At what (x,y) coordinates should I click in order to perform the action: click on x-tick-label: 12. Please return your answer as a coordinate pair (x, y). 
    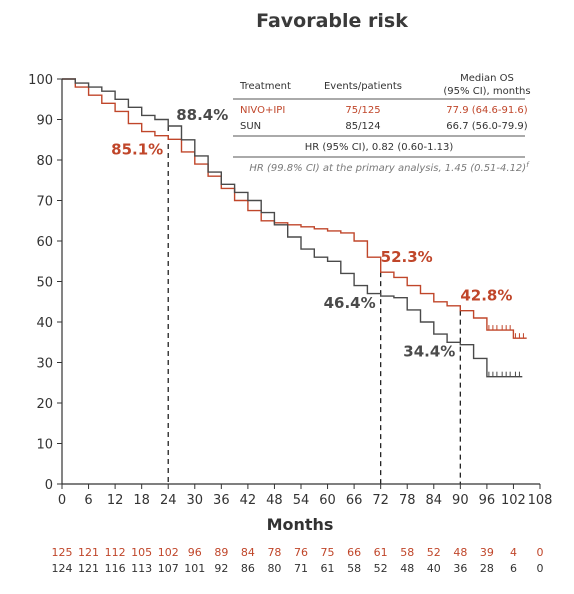
    Looking at the image, I should click on (115, 500).